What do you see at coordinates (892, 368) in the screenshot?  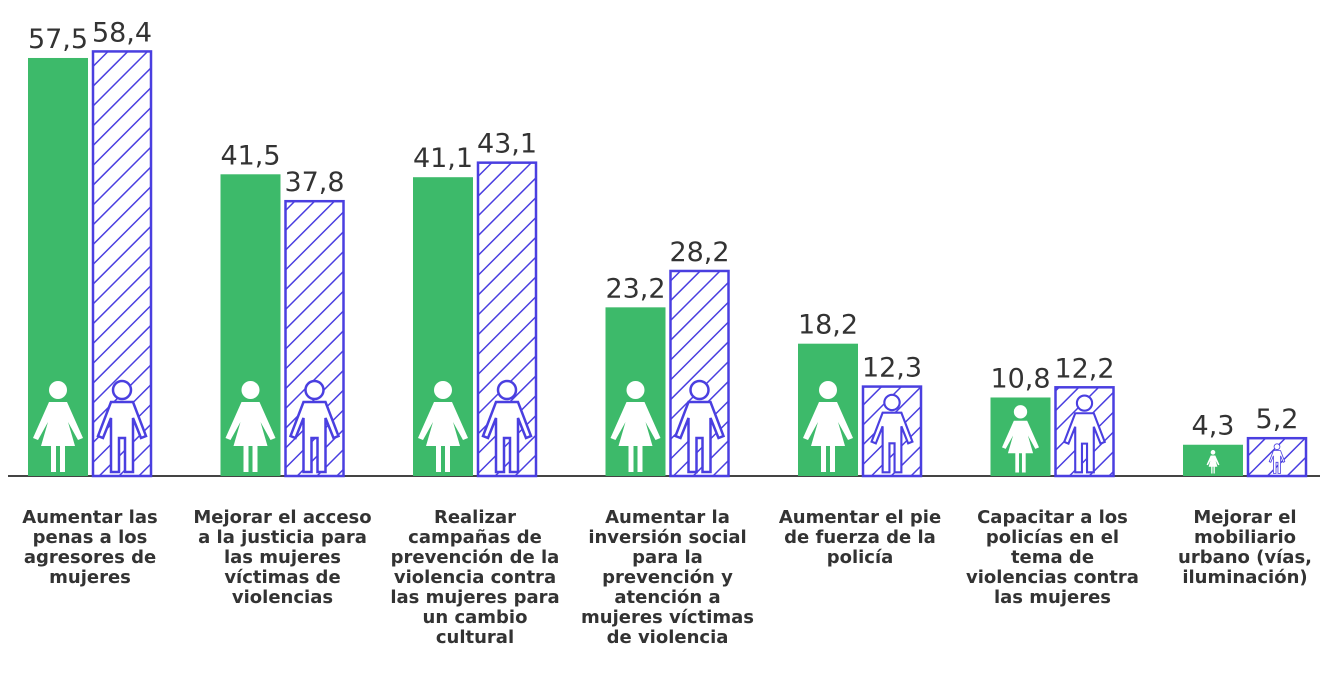 I see `value-label: 12,3` at bounding box center [892, 368].